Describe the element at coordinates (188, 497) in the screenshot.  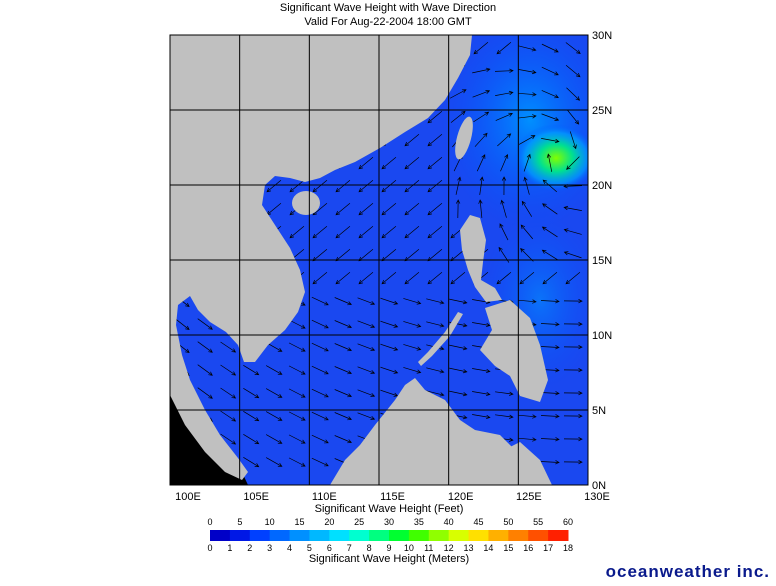
I see `lon-label: 100E` at that location.